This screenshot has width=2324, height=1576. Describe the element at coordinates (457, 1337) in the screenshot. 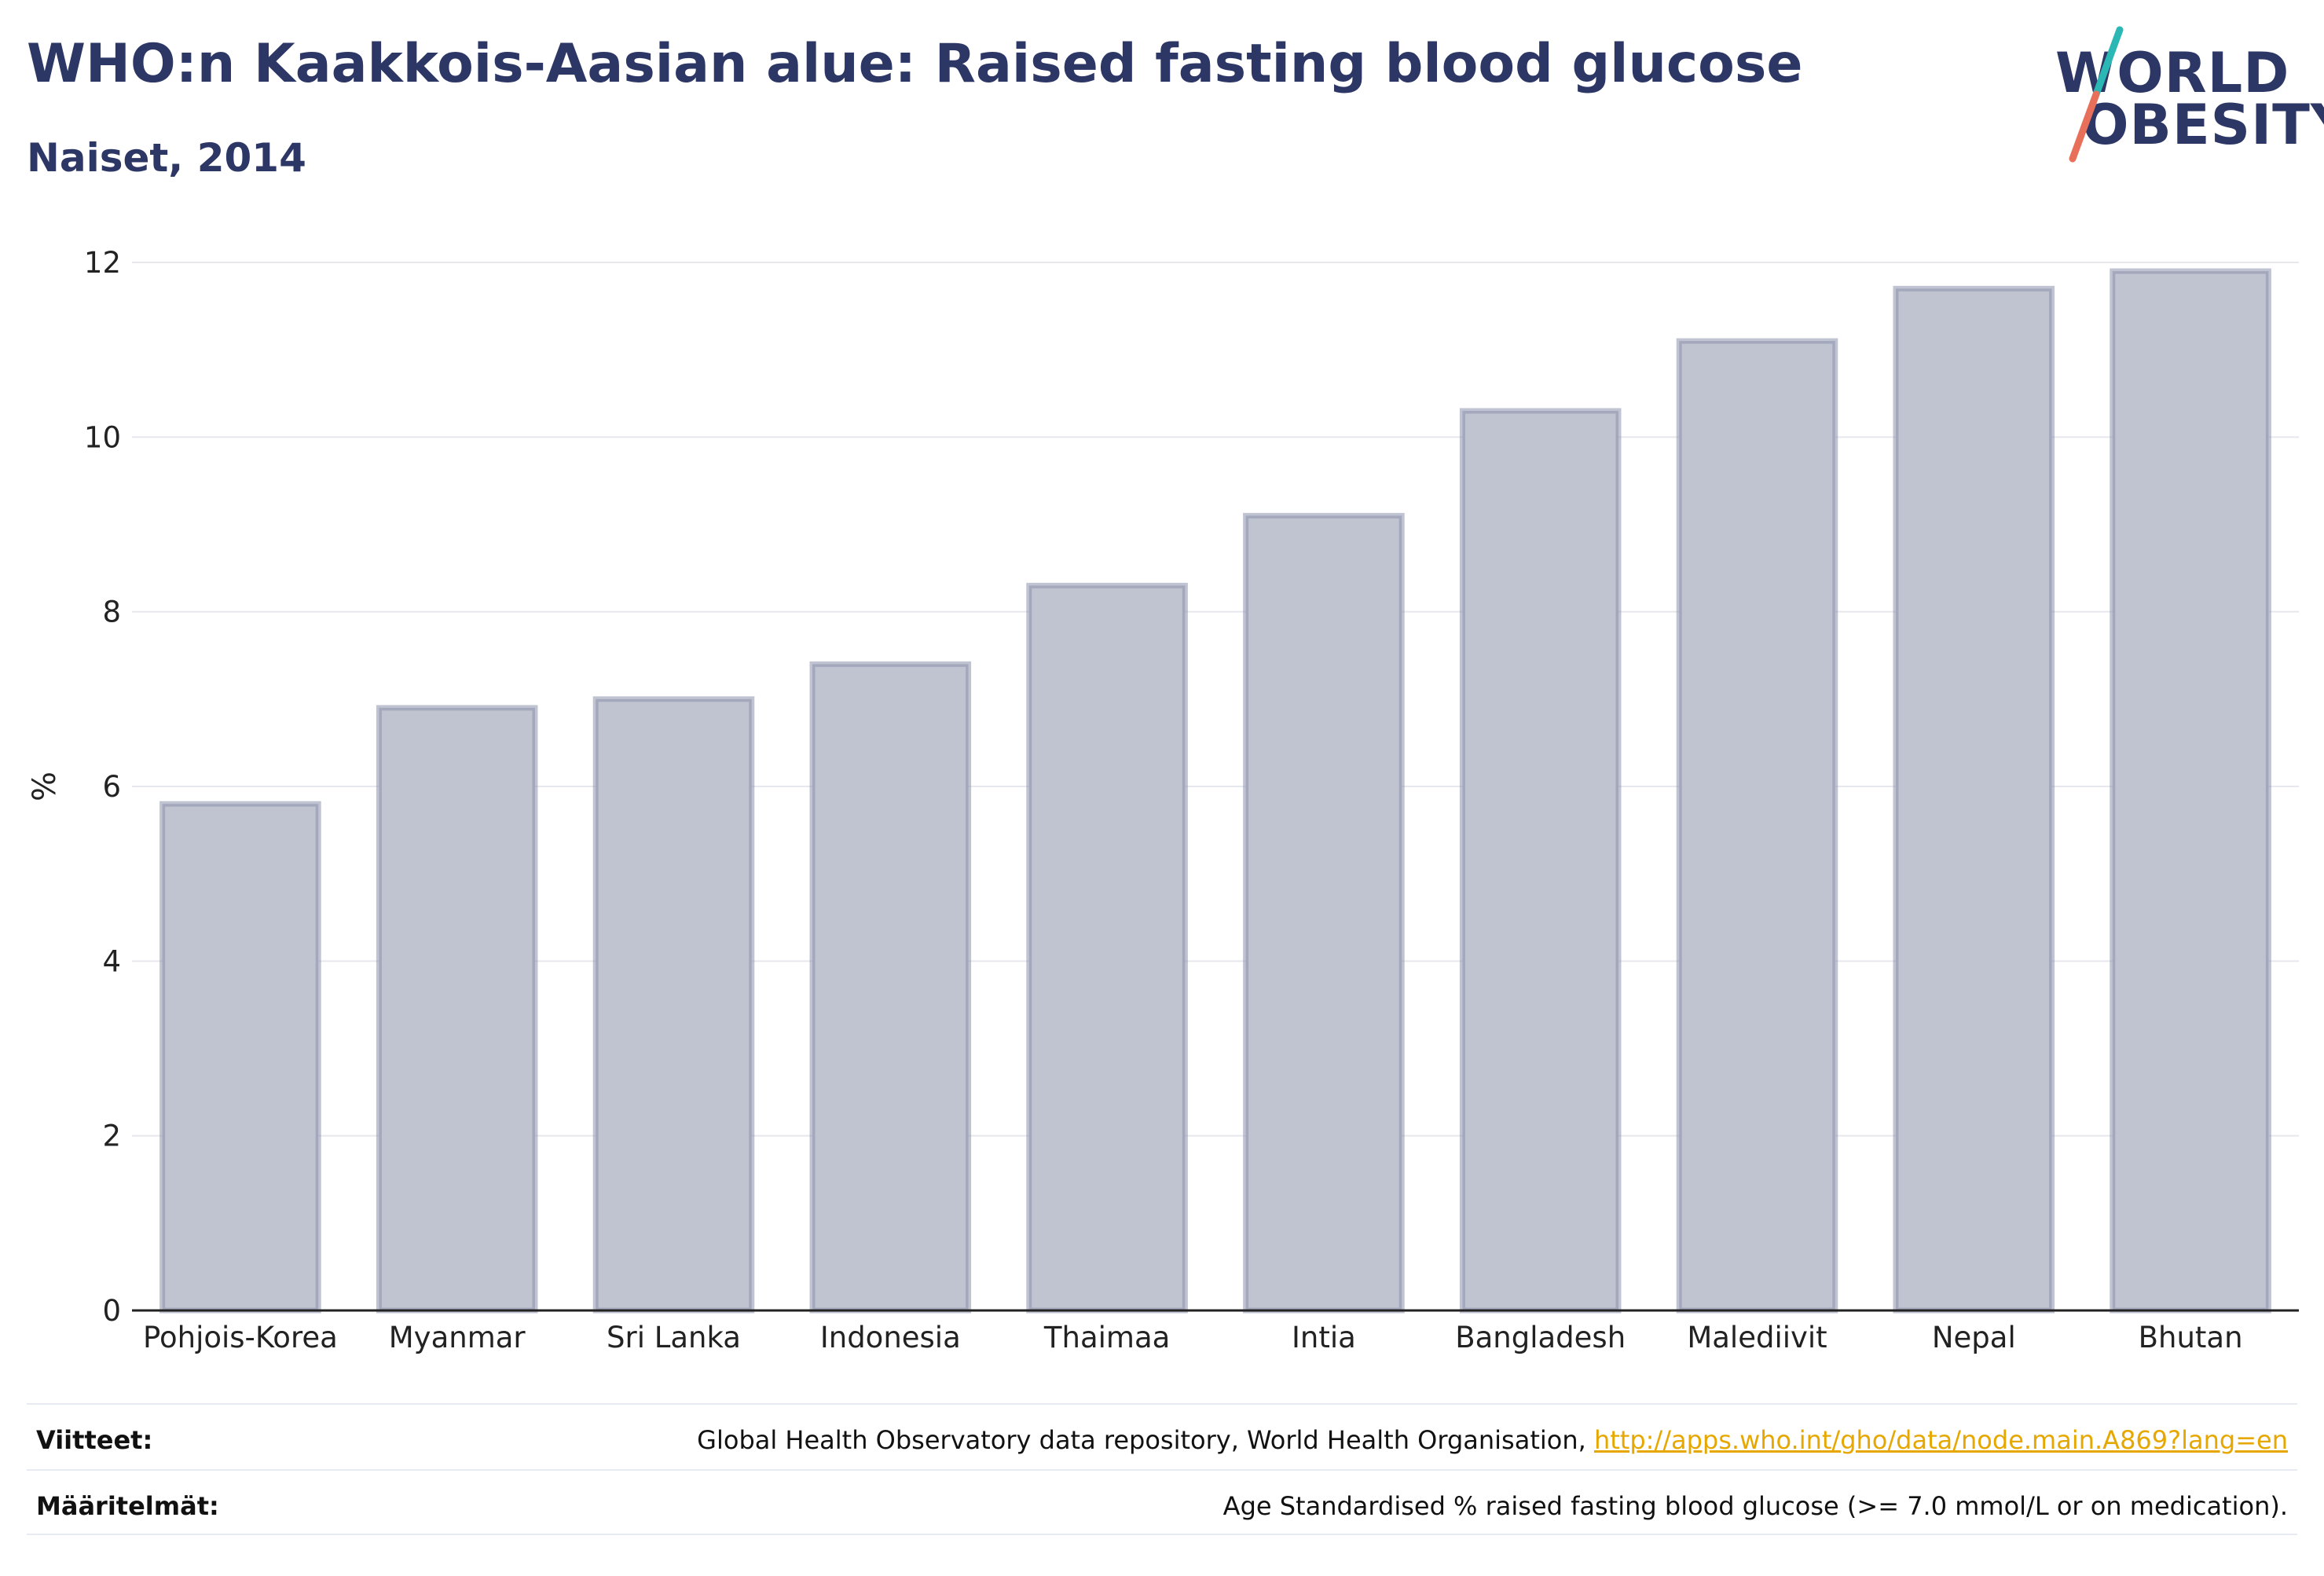

I see `x-tick-label: Myanmar` at that location.